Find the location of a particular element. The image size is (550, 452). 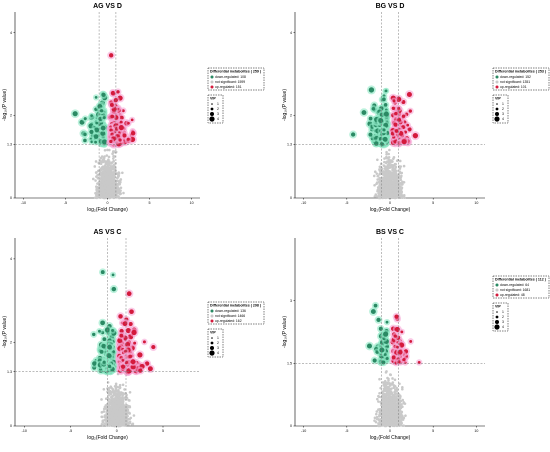

vip-size-label: 2 is located at coordinates (218, 343).